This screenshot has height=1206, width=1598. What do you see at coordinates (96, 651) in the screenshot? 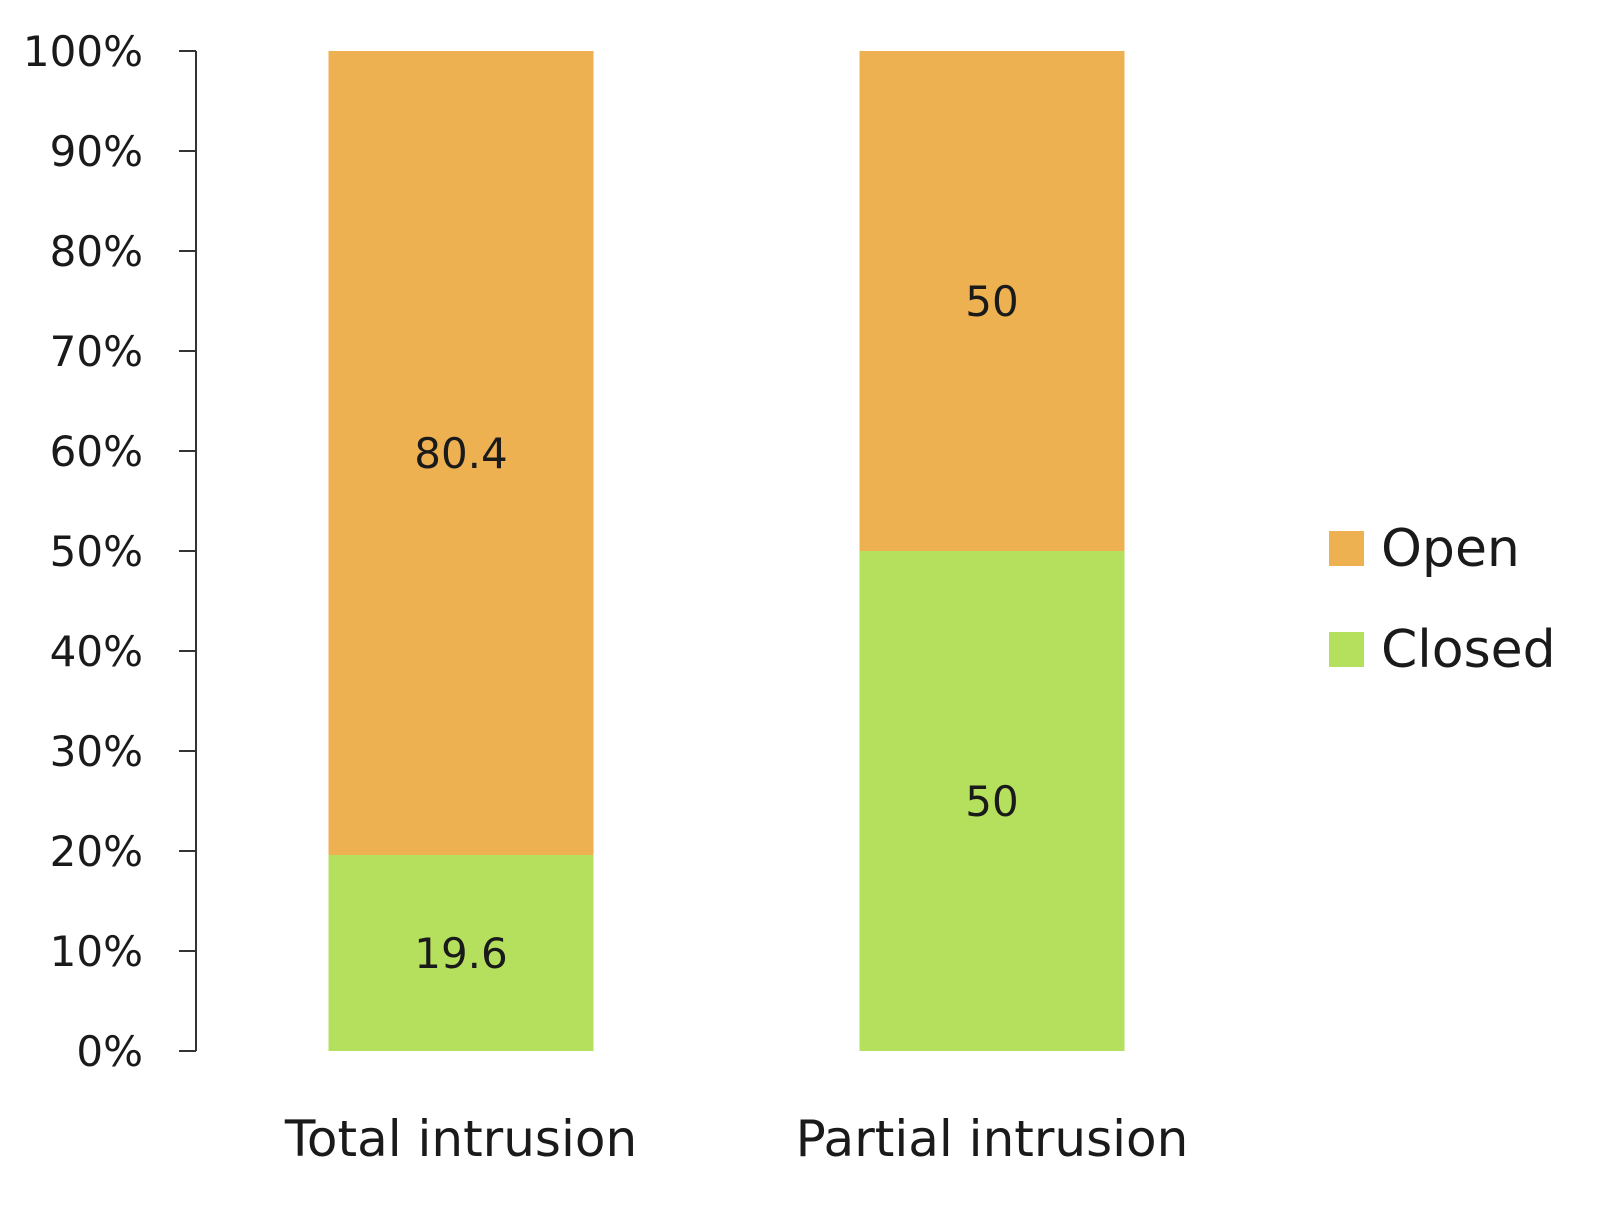
I see `y-tick-label: 40%` at bounding box center [96, 651].